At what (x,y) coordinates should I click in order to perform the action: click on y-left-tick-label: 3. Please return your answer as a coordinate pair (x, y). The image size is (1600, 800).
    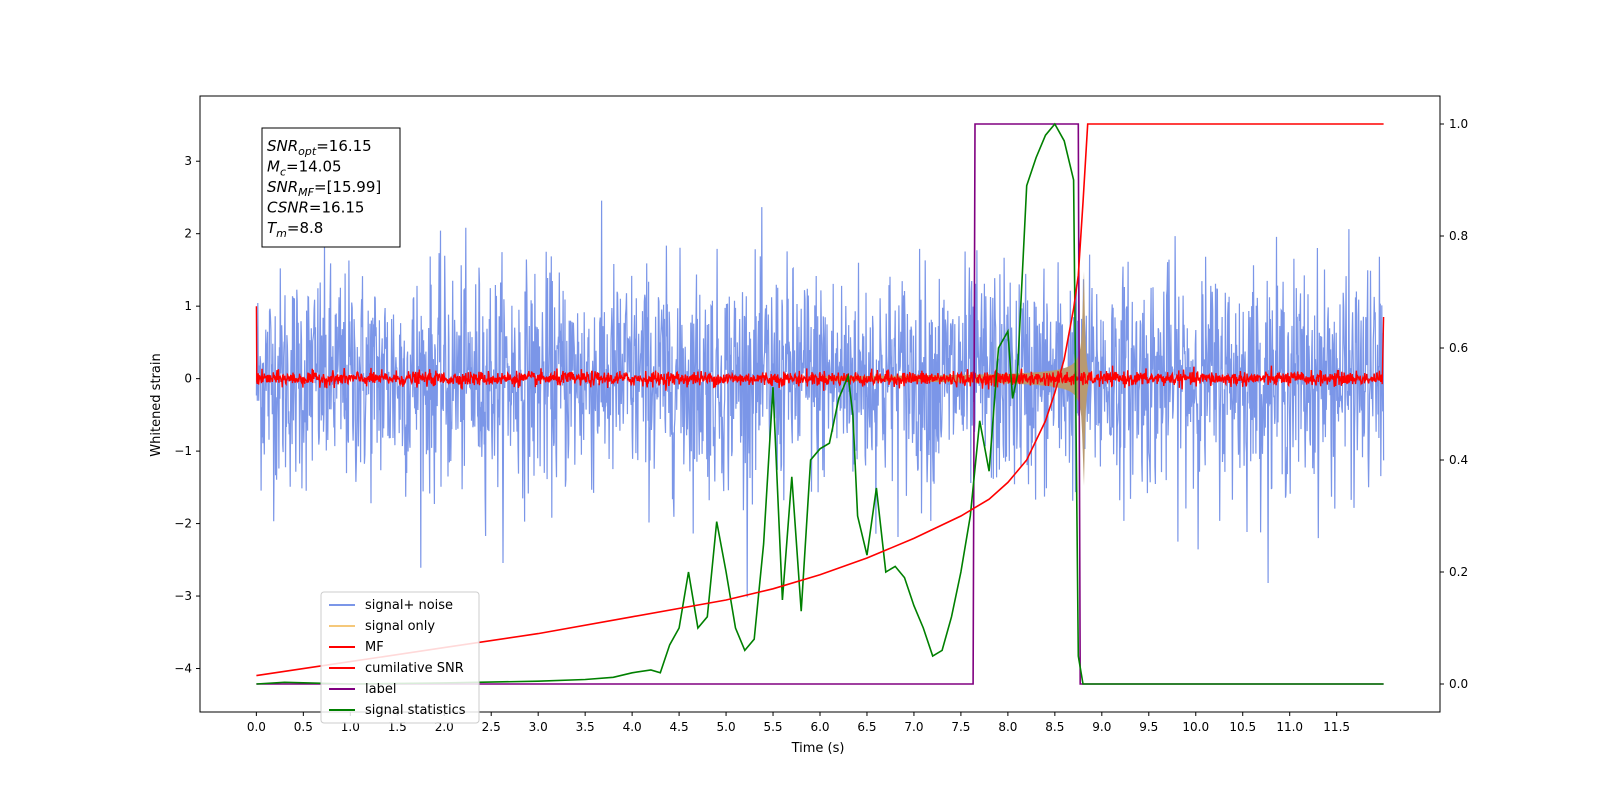
    Looking at the image, I should click on (188, 161).